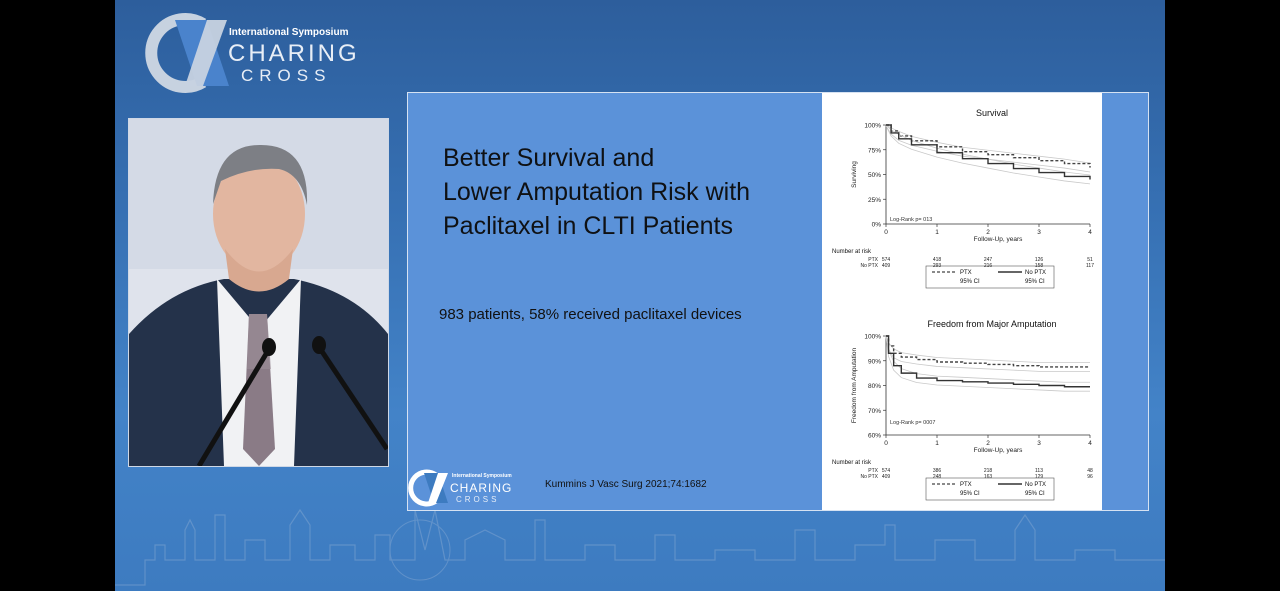 The height and width of the screenshot is (591, 1280). Describe the element at coordinates (999, 239) in the screenshot. I see `chart-1-x-label: Follow-Up, years` at that location.